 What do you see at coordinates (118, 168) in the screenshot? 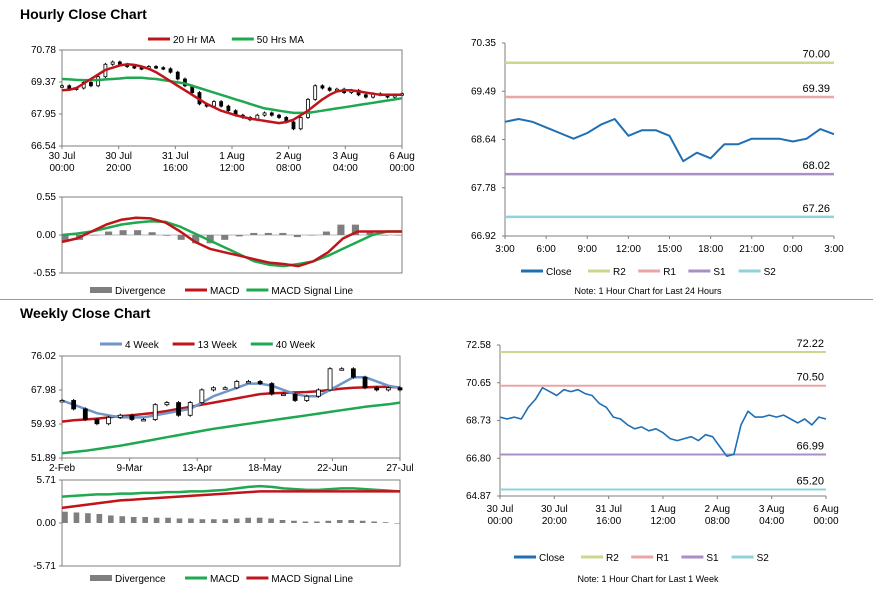
I see `hourly-price-x-tick: 20:00` at bounding box center [118, 168].